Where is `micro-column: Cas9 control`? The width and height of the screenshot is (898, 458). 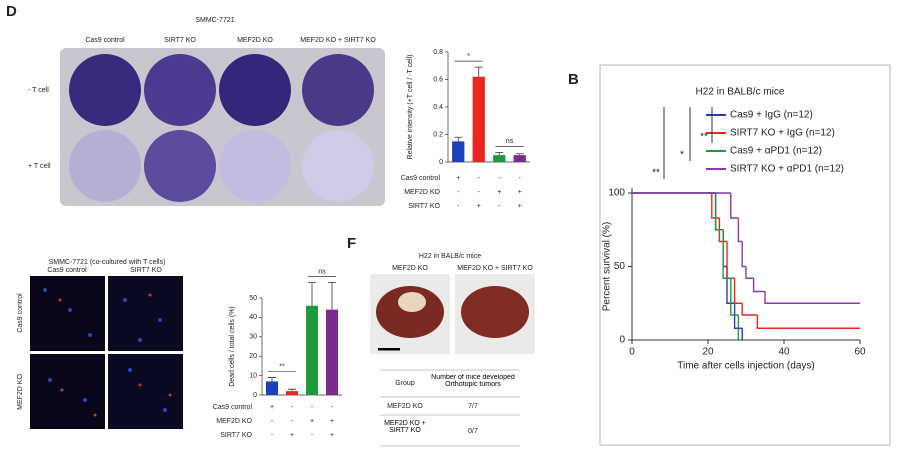
micro-column: Cas9 control is located at coordinates (67, 270).